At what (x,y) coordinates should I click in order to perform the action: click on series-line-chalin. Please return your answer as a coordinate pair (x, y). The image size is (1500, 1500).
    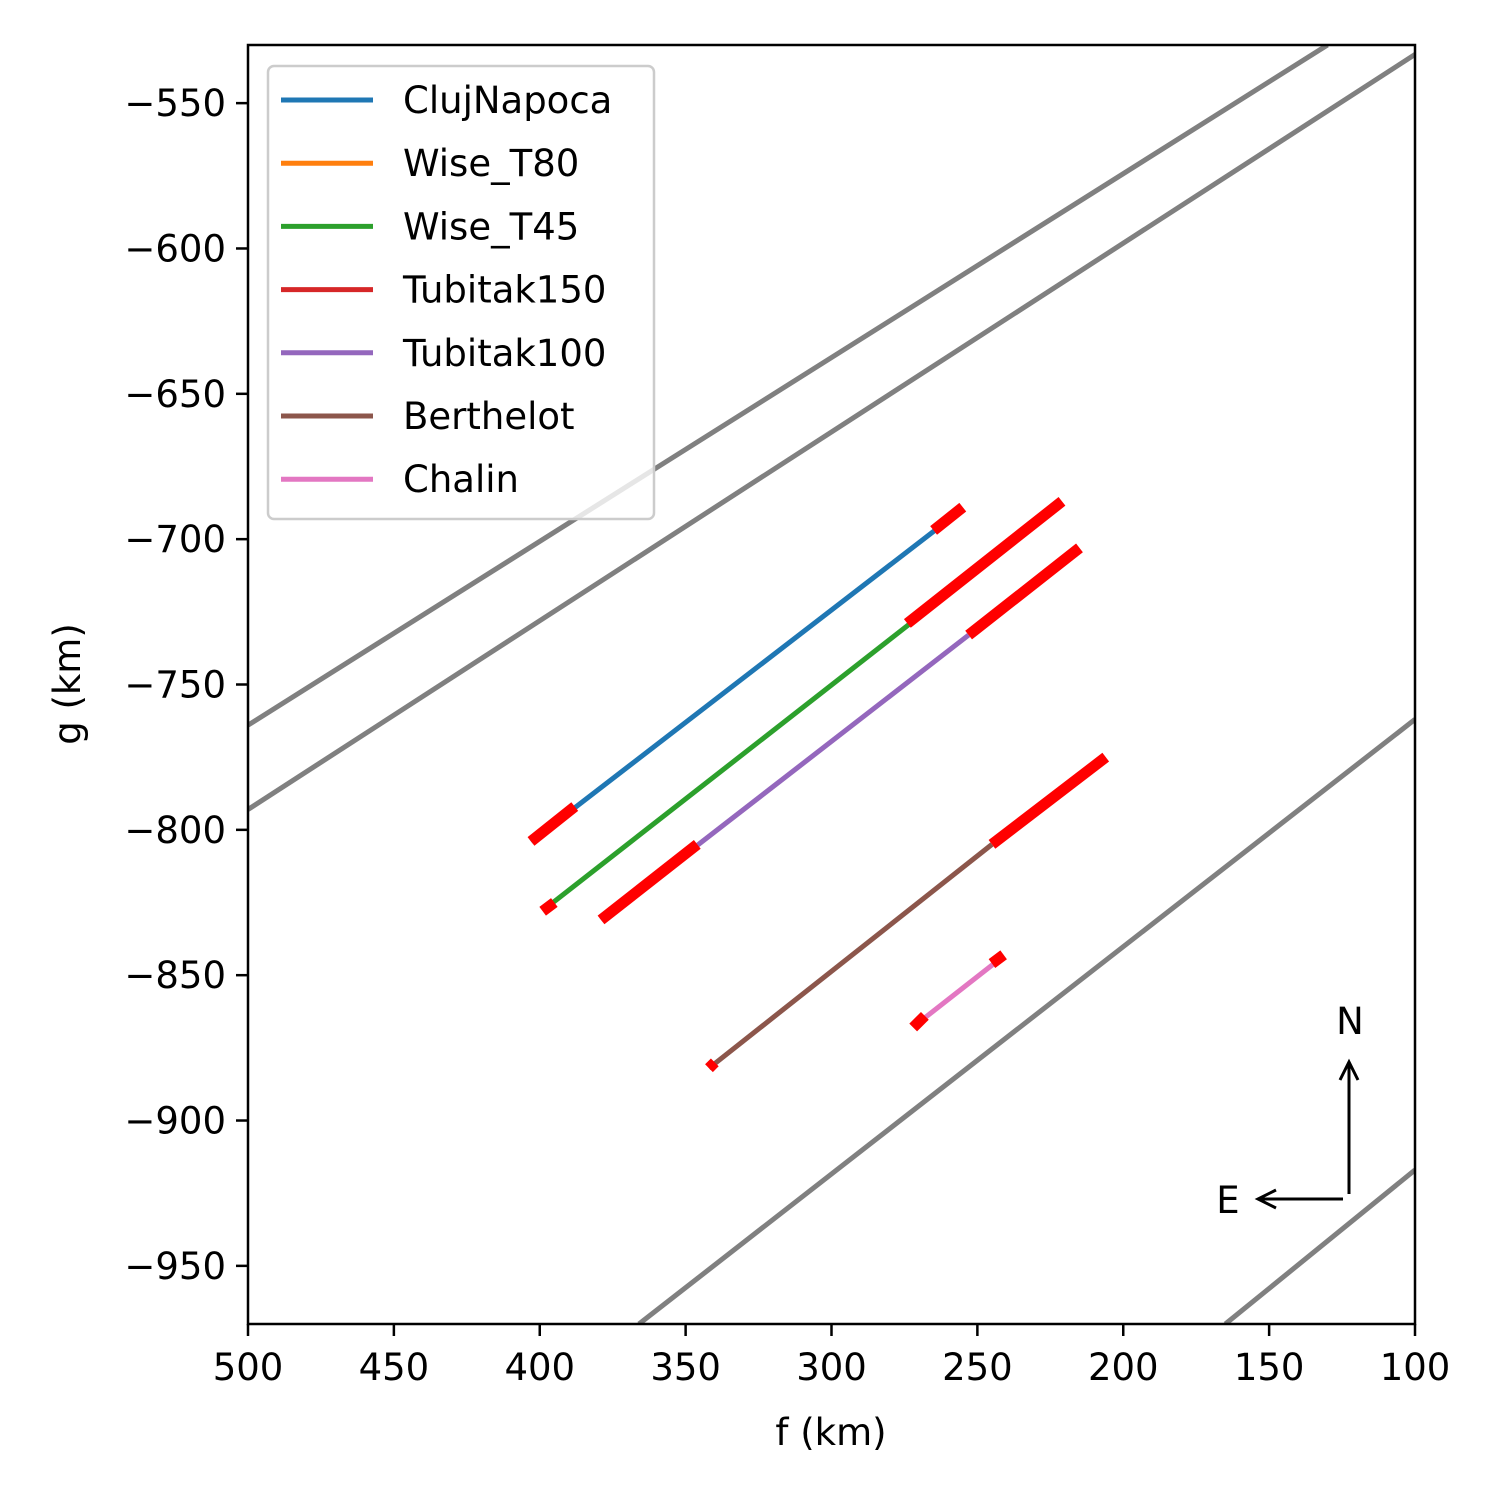
    Looking at the image, I should click on (957, 992).